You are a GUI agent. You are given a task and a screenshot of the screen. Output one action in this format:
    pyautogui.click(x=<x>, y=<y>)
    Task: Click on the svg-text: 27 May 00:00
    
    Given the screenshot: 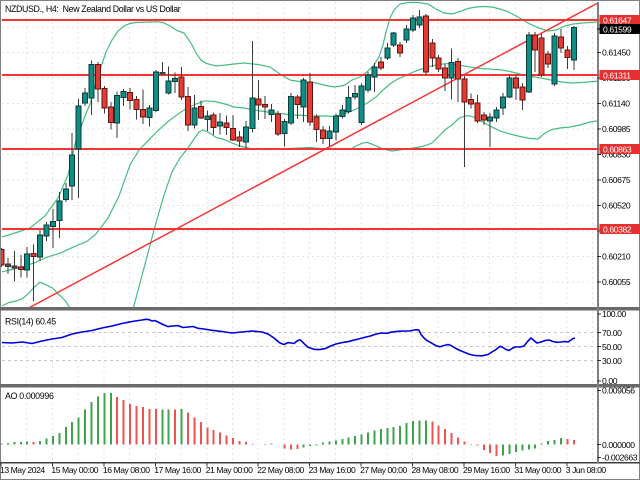 What is the action you would take?
    pyautogui.click(x=383, y=470)
    